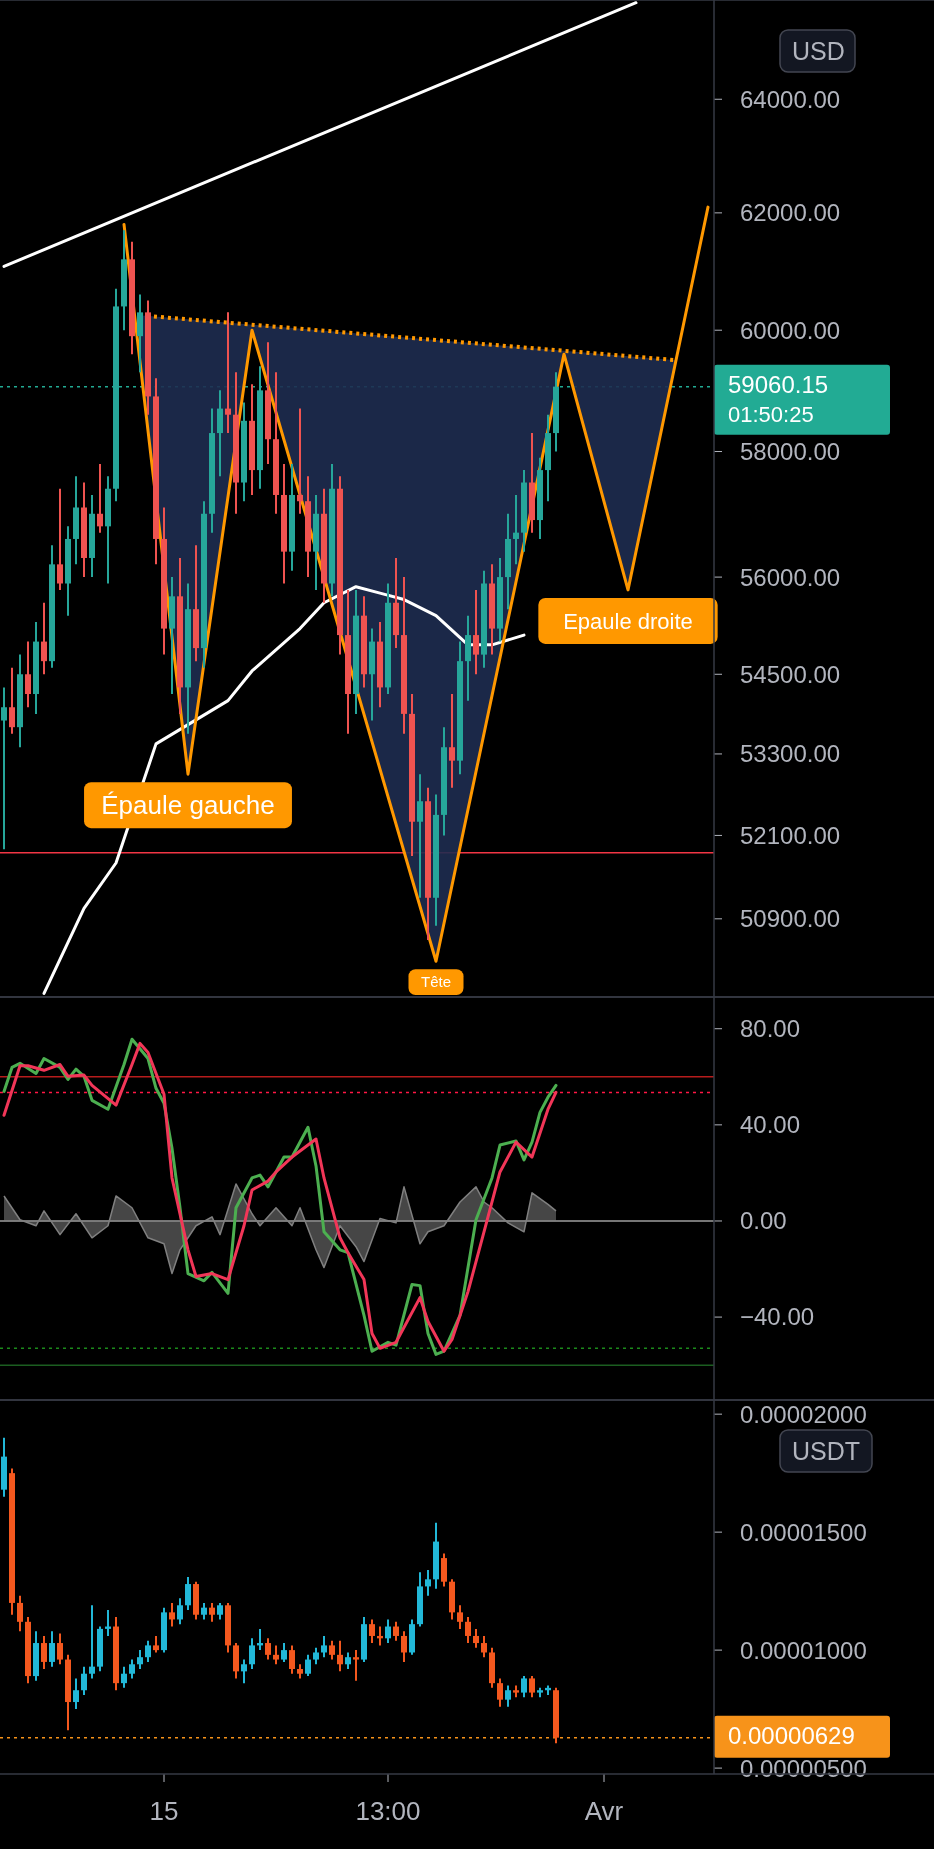 This screenshot has height=1849, width=934. Describe the element at coordinates (790, 674) in the screenshot. I see `y-tick-label: 54500.00` at that location.